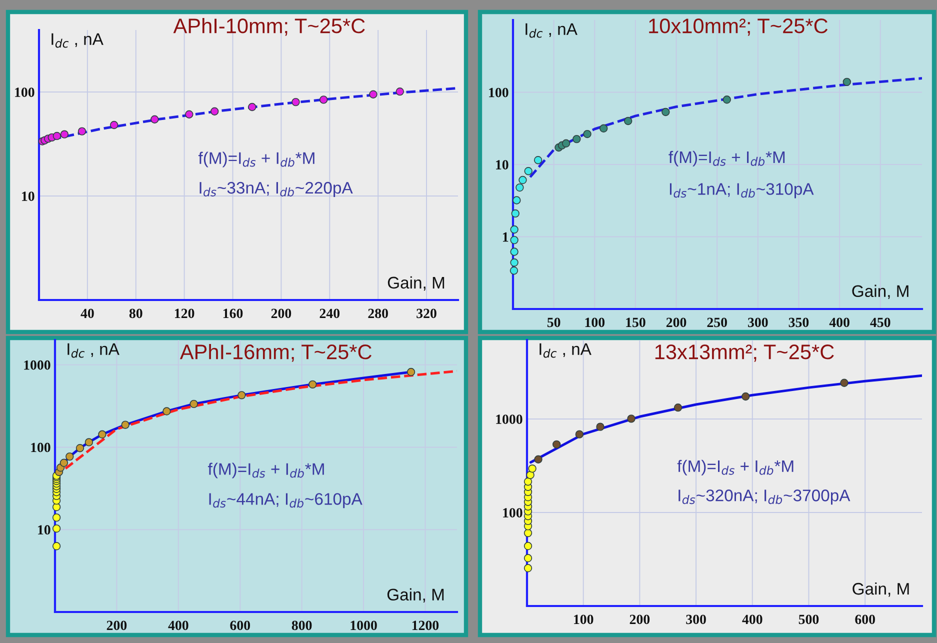 The width and height of the screenshot is (937, 643). Describe the element at coordinates (135, 313) in the screenshot. I see `x-tick-label: 80` at that location.